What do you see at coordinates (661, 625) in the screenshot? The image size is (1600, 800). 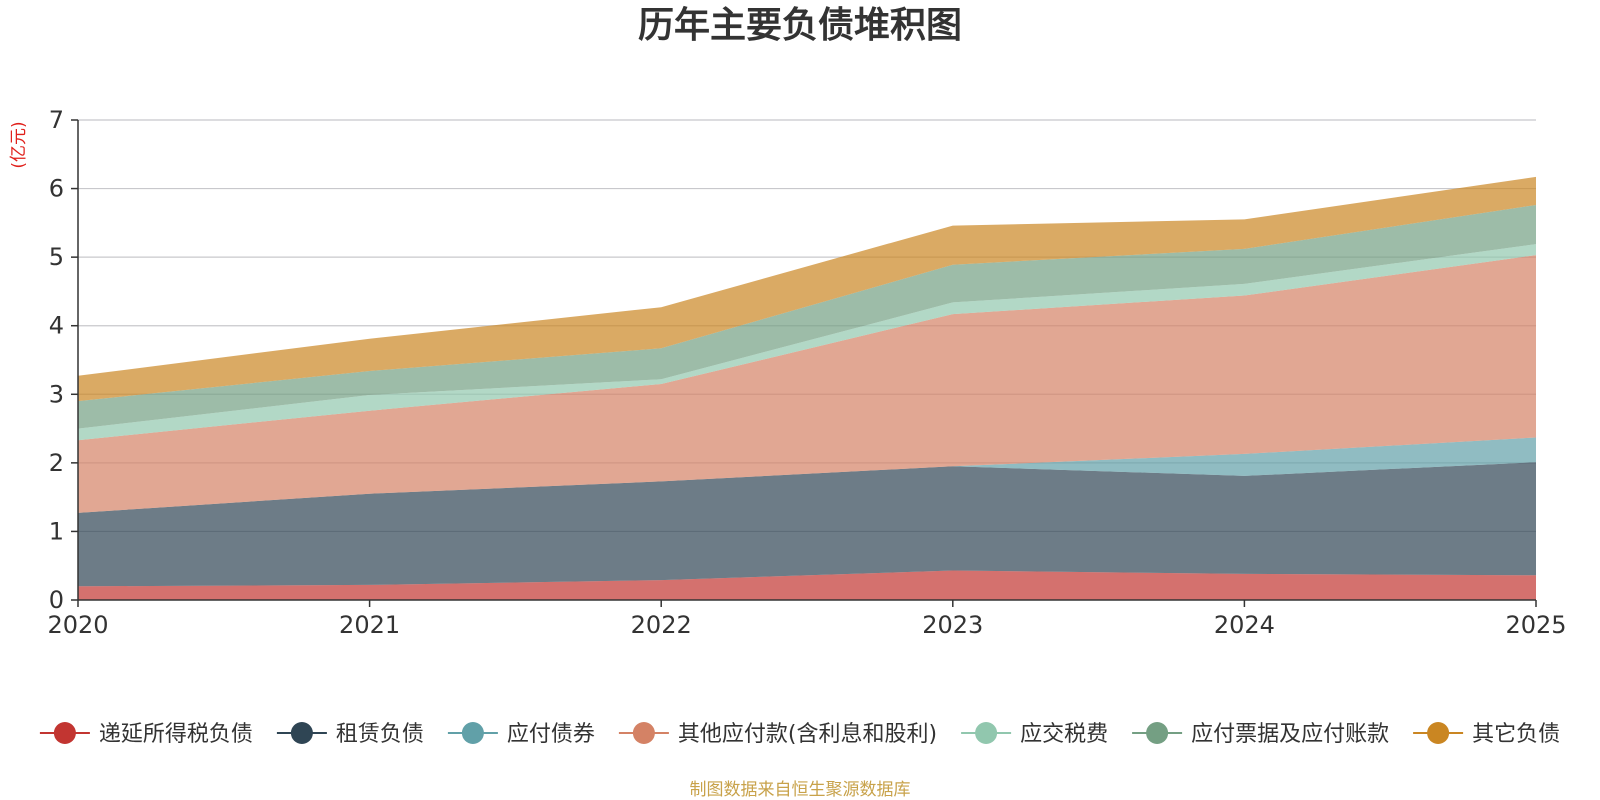 I see `x-tick-label: 2022` at bounding box center [661, 625].